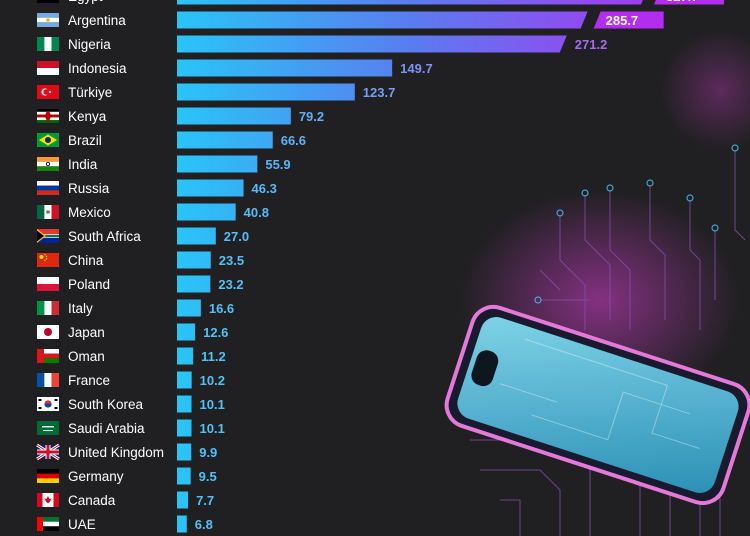  I want to click on category-label: China, so click(86, 260).